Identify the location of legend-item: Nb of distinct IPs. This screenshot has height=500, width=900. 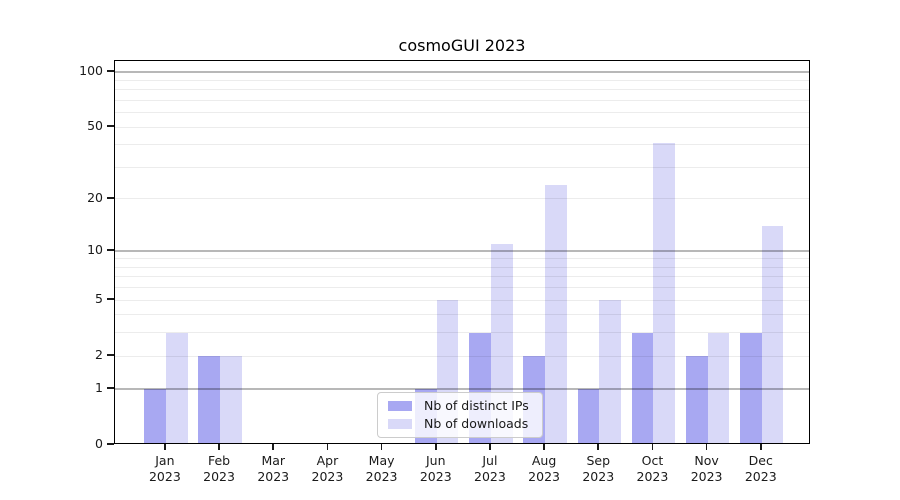
(460, 406).